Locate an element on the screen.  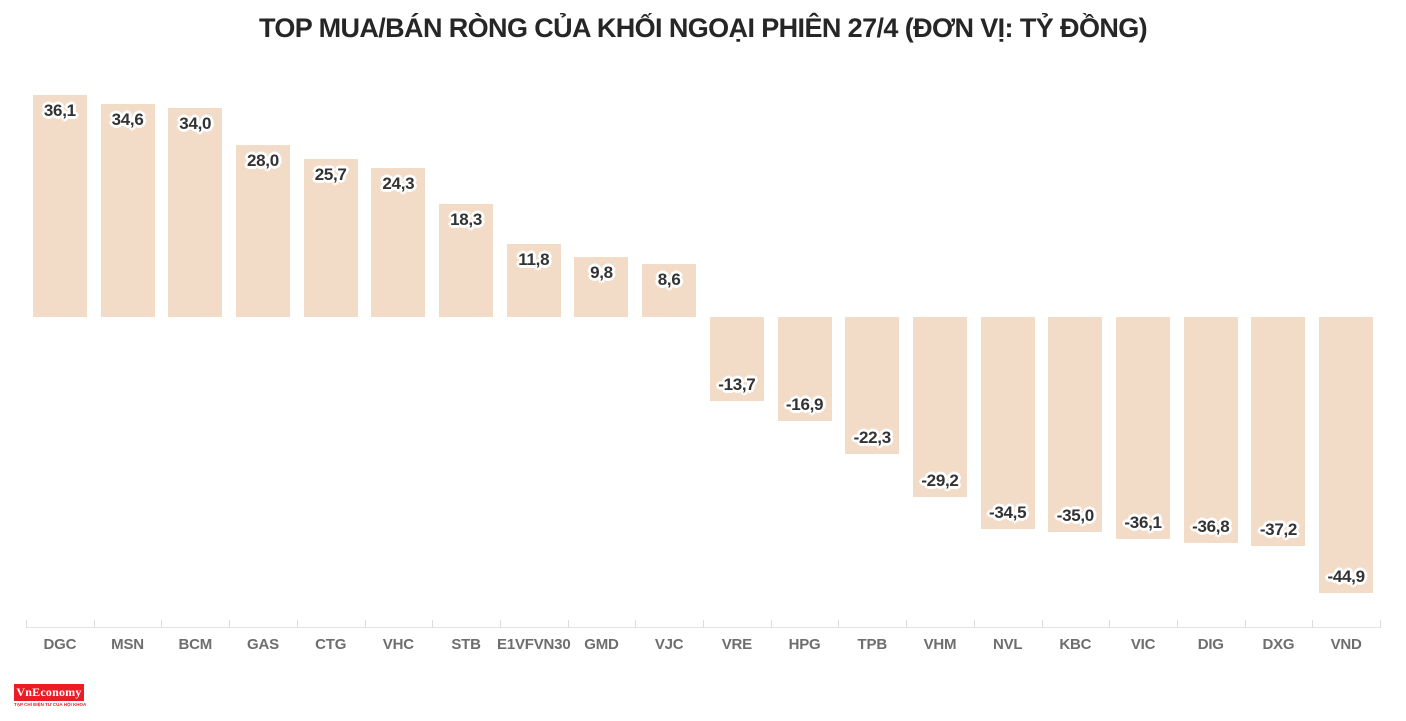
category-label-dxg: DXG is located at coordinates (1278, 644).